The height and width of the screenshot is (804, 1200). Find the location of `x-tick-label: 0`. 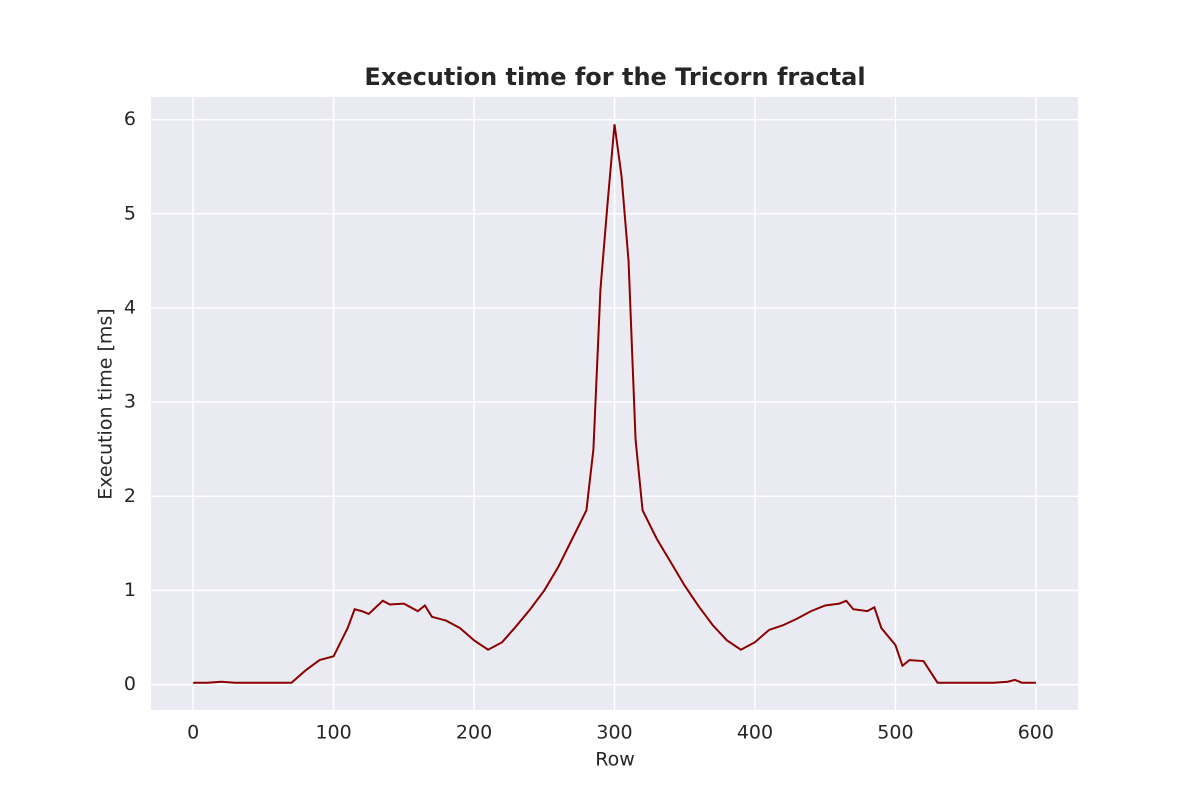

x-tick-label: 0 is located at coordinates (193, 733).